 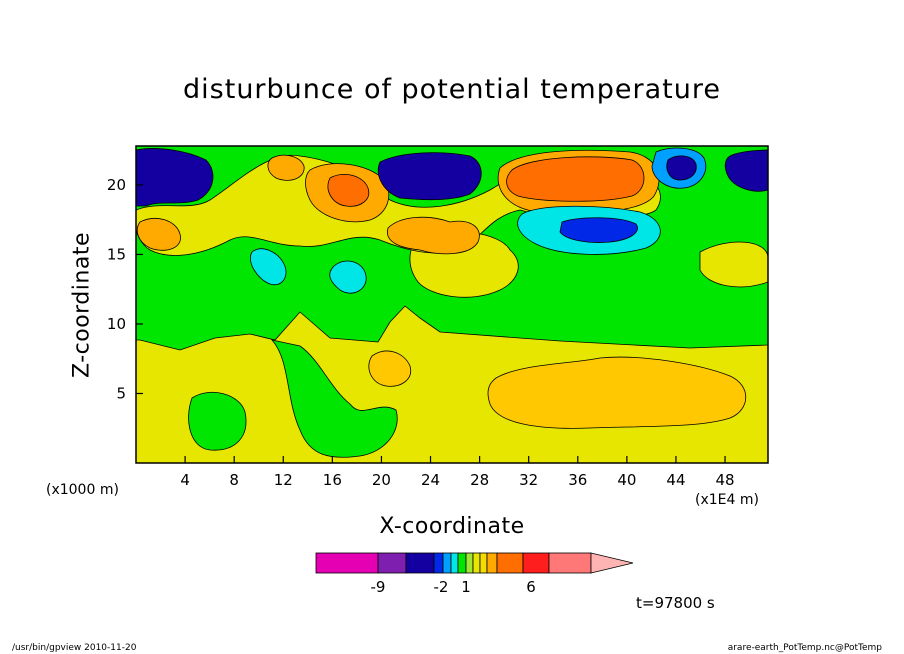 What do you see at coordinates (452, 526) in the screenshot?
I see `x-axis-label: X-coordinate` at bounding box center [452, 526].